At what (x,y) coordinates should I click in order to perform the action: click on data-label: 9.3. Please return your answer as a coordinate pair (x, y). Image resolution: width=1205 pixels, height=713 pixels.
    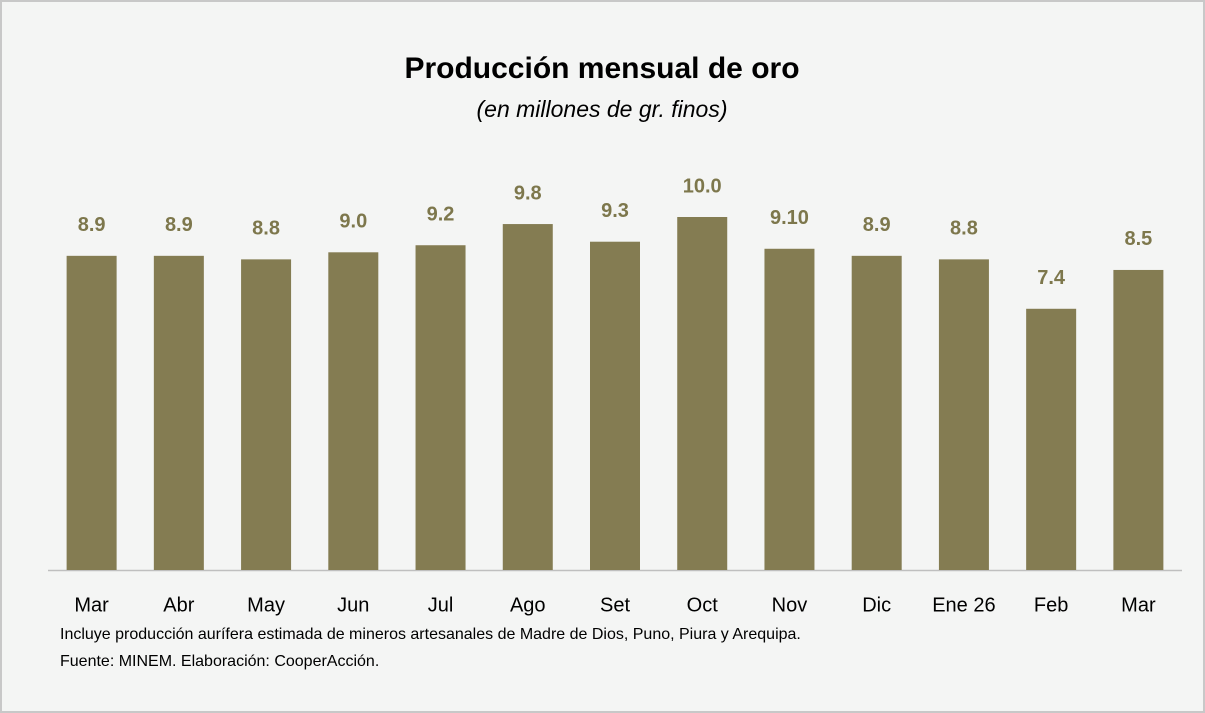
    Looking at the image, I should click on (615, 211).